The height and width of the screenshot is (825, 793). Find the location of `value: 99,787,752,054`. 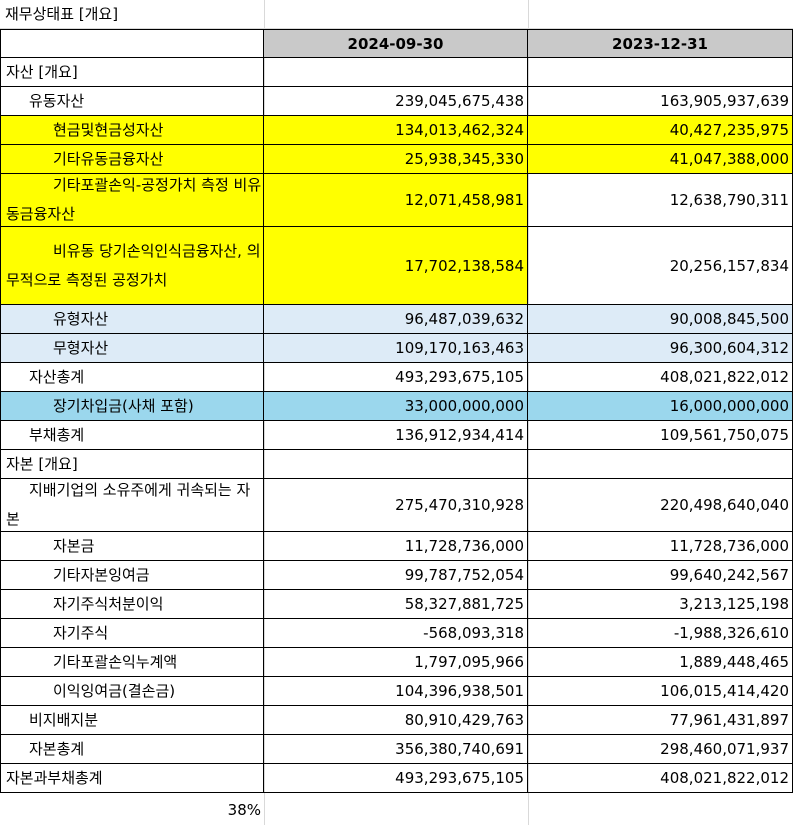

value: 99,787,752,054 is located at coordinates (464, 575).